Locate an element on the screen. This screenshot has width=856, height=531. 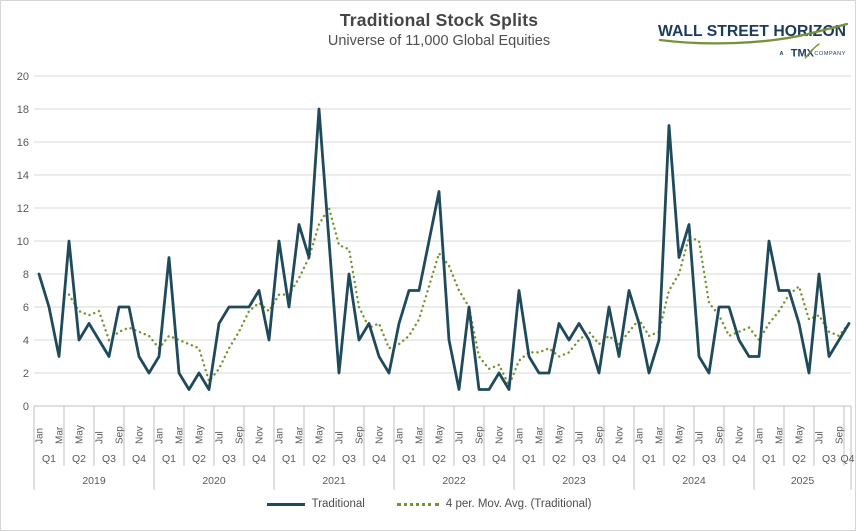
svg-text: 2021 is located at coordinates (334, 481).